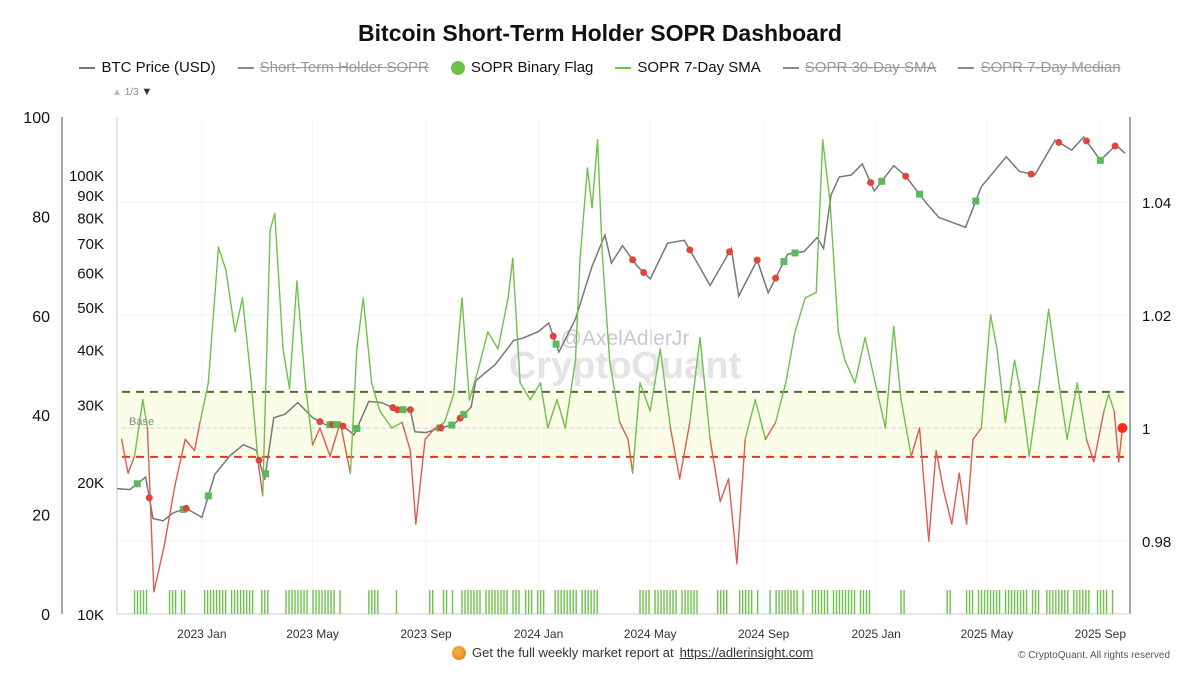 Image resolution: width=1200 pixels, height=675 pixels. What do you see at coordinates (147, 92) in the screenshot?
I see `pager-down-icon: ▼` at bounding box center [147, 92].